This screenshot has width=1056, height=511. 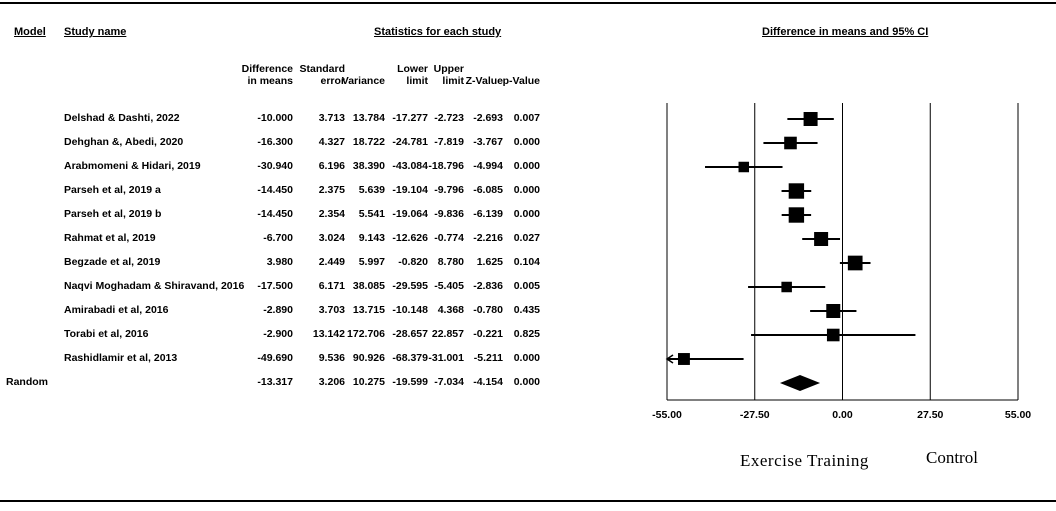 What do you see at coordinates (328, 334) in the screenshot?
I see `table-cell: 13.142` at bounding box center [328, 334].